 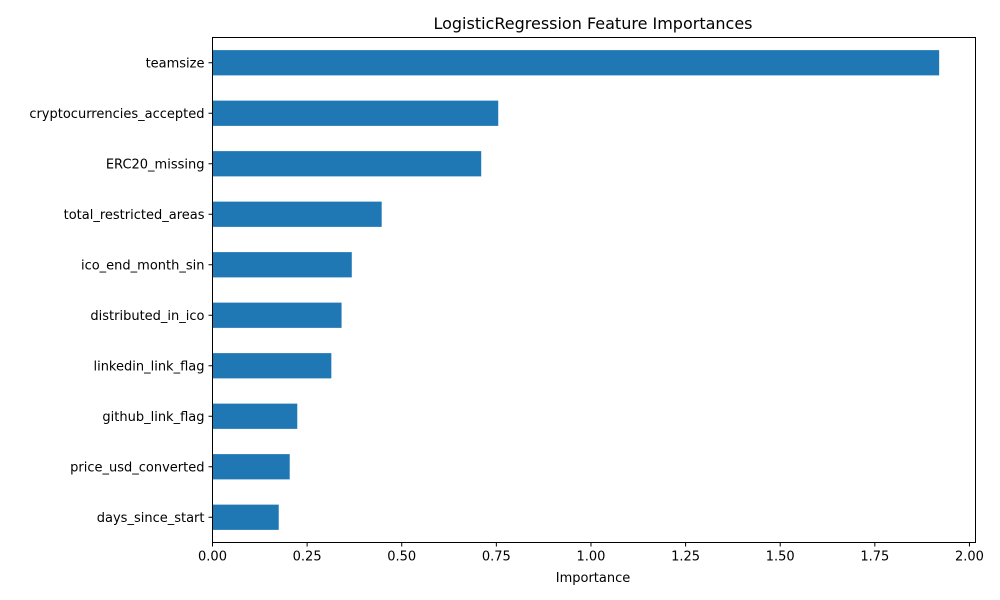 What do you see at coordinates (151, 518) in the screenshot?
I see `y-tick-label: days_since_start` at bounding box center [151, 518].